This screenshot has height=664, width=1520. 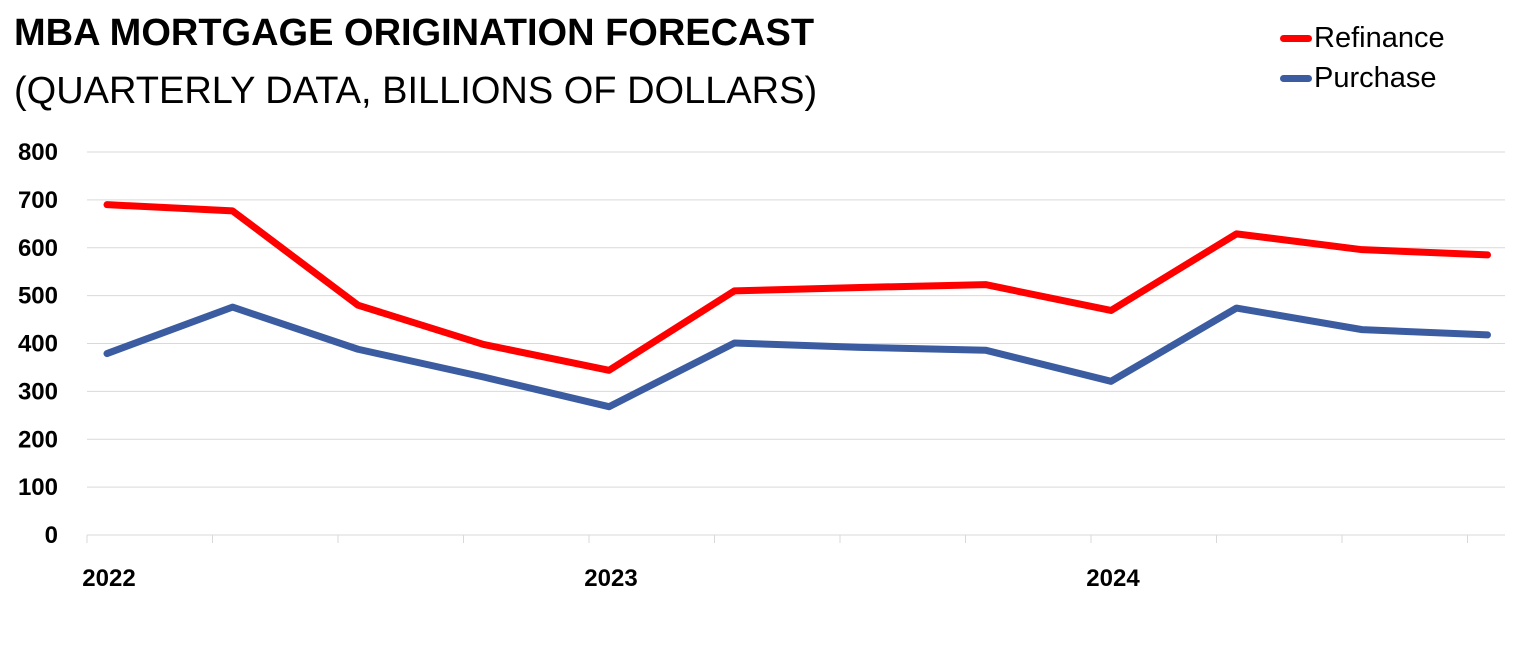 What do you see at coordinates (414, 33) in the screenshot?
I see `chart-title: MBA MORTGAGE ORIGINATION FORECAST` at bounding box center [414, 33].